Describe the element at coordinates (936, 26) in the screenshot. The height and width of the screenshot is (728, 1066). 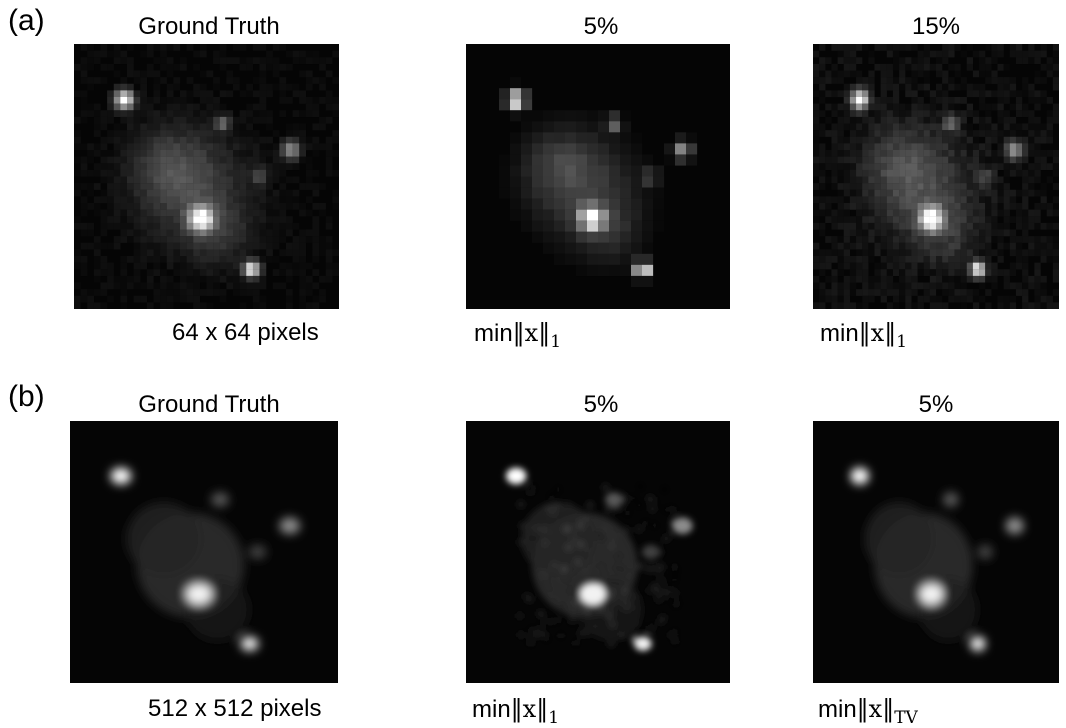
I see `row-a-panel-3-title: 15%` at that location.